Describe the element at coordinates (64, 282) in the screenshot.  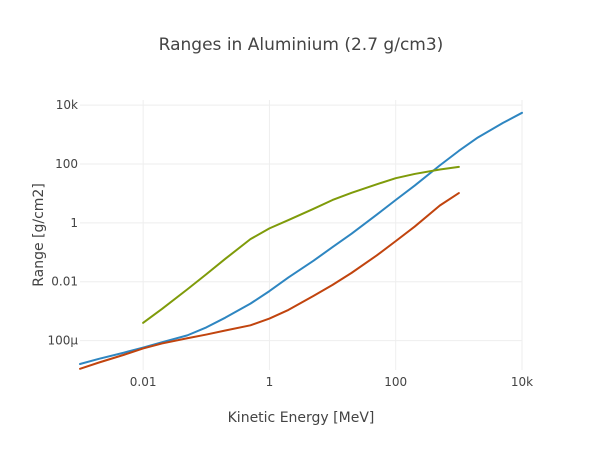
I see `y-tick-label: 0.01` at that location.